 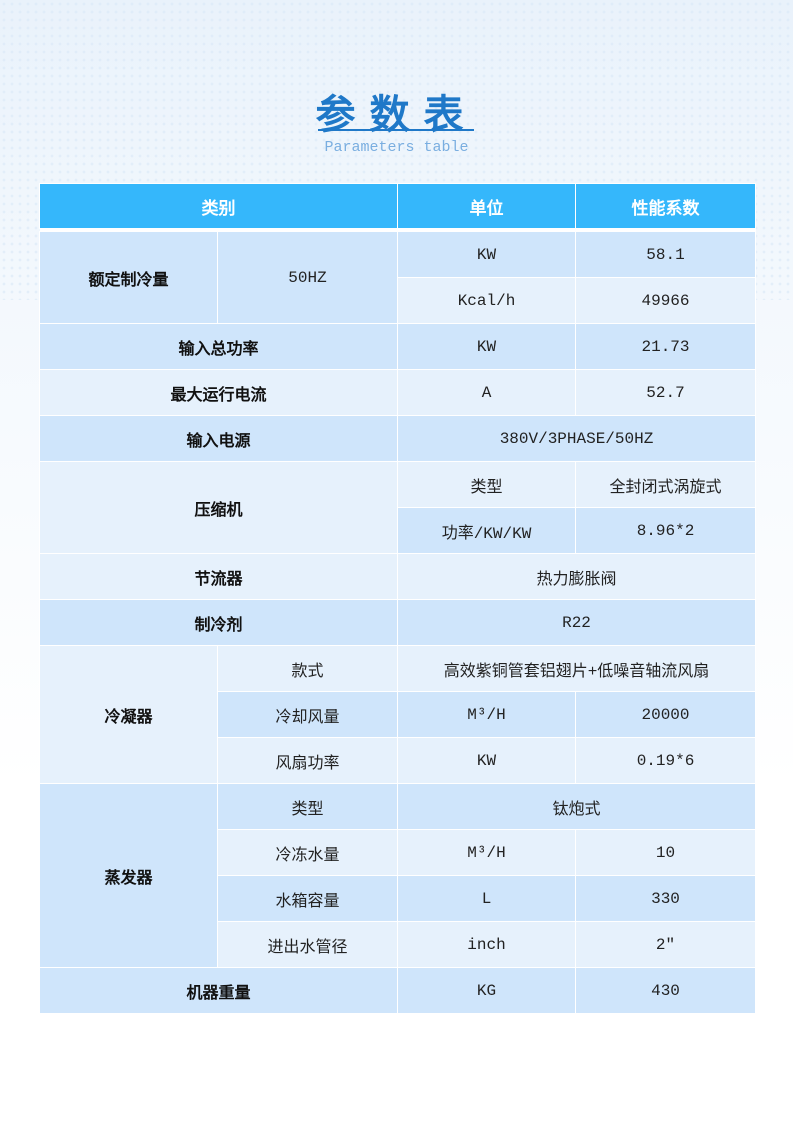 I want to click on cell: 2″, so click(x=665, y=944).